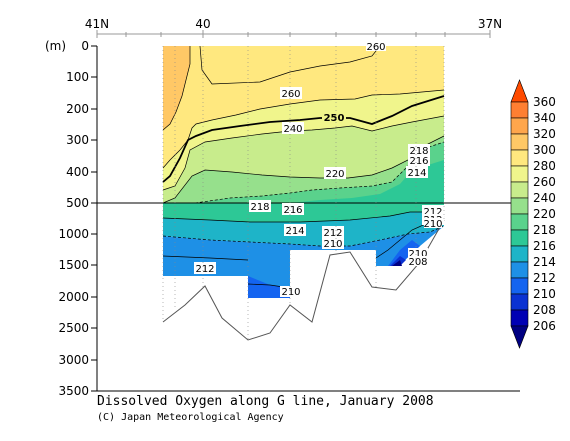 This screenshot has height=441, width=570. I want to click on colorbar-level-label: 208, so click(544, 310).